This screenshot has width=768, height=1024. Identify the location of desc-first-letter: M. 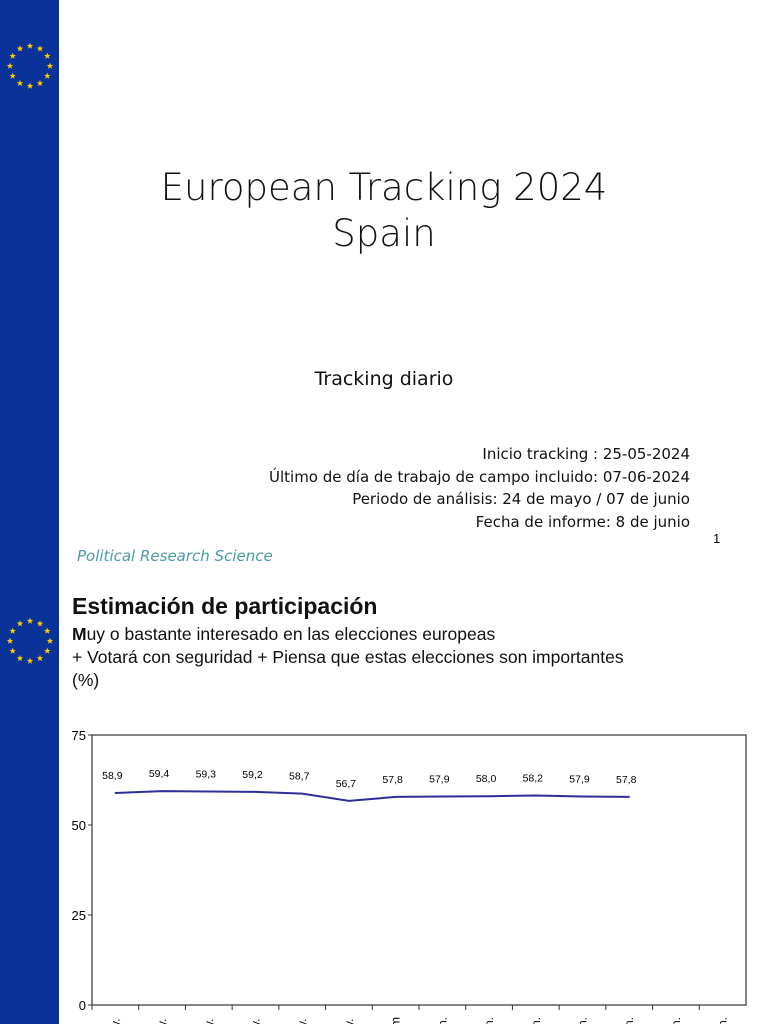
(79, 634).